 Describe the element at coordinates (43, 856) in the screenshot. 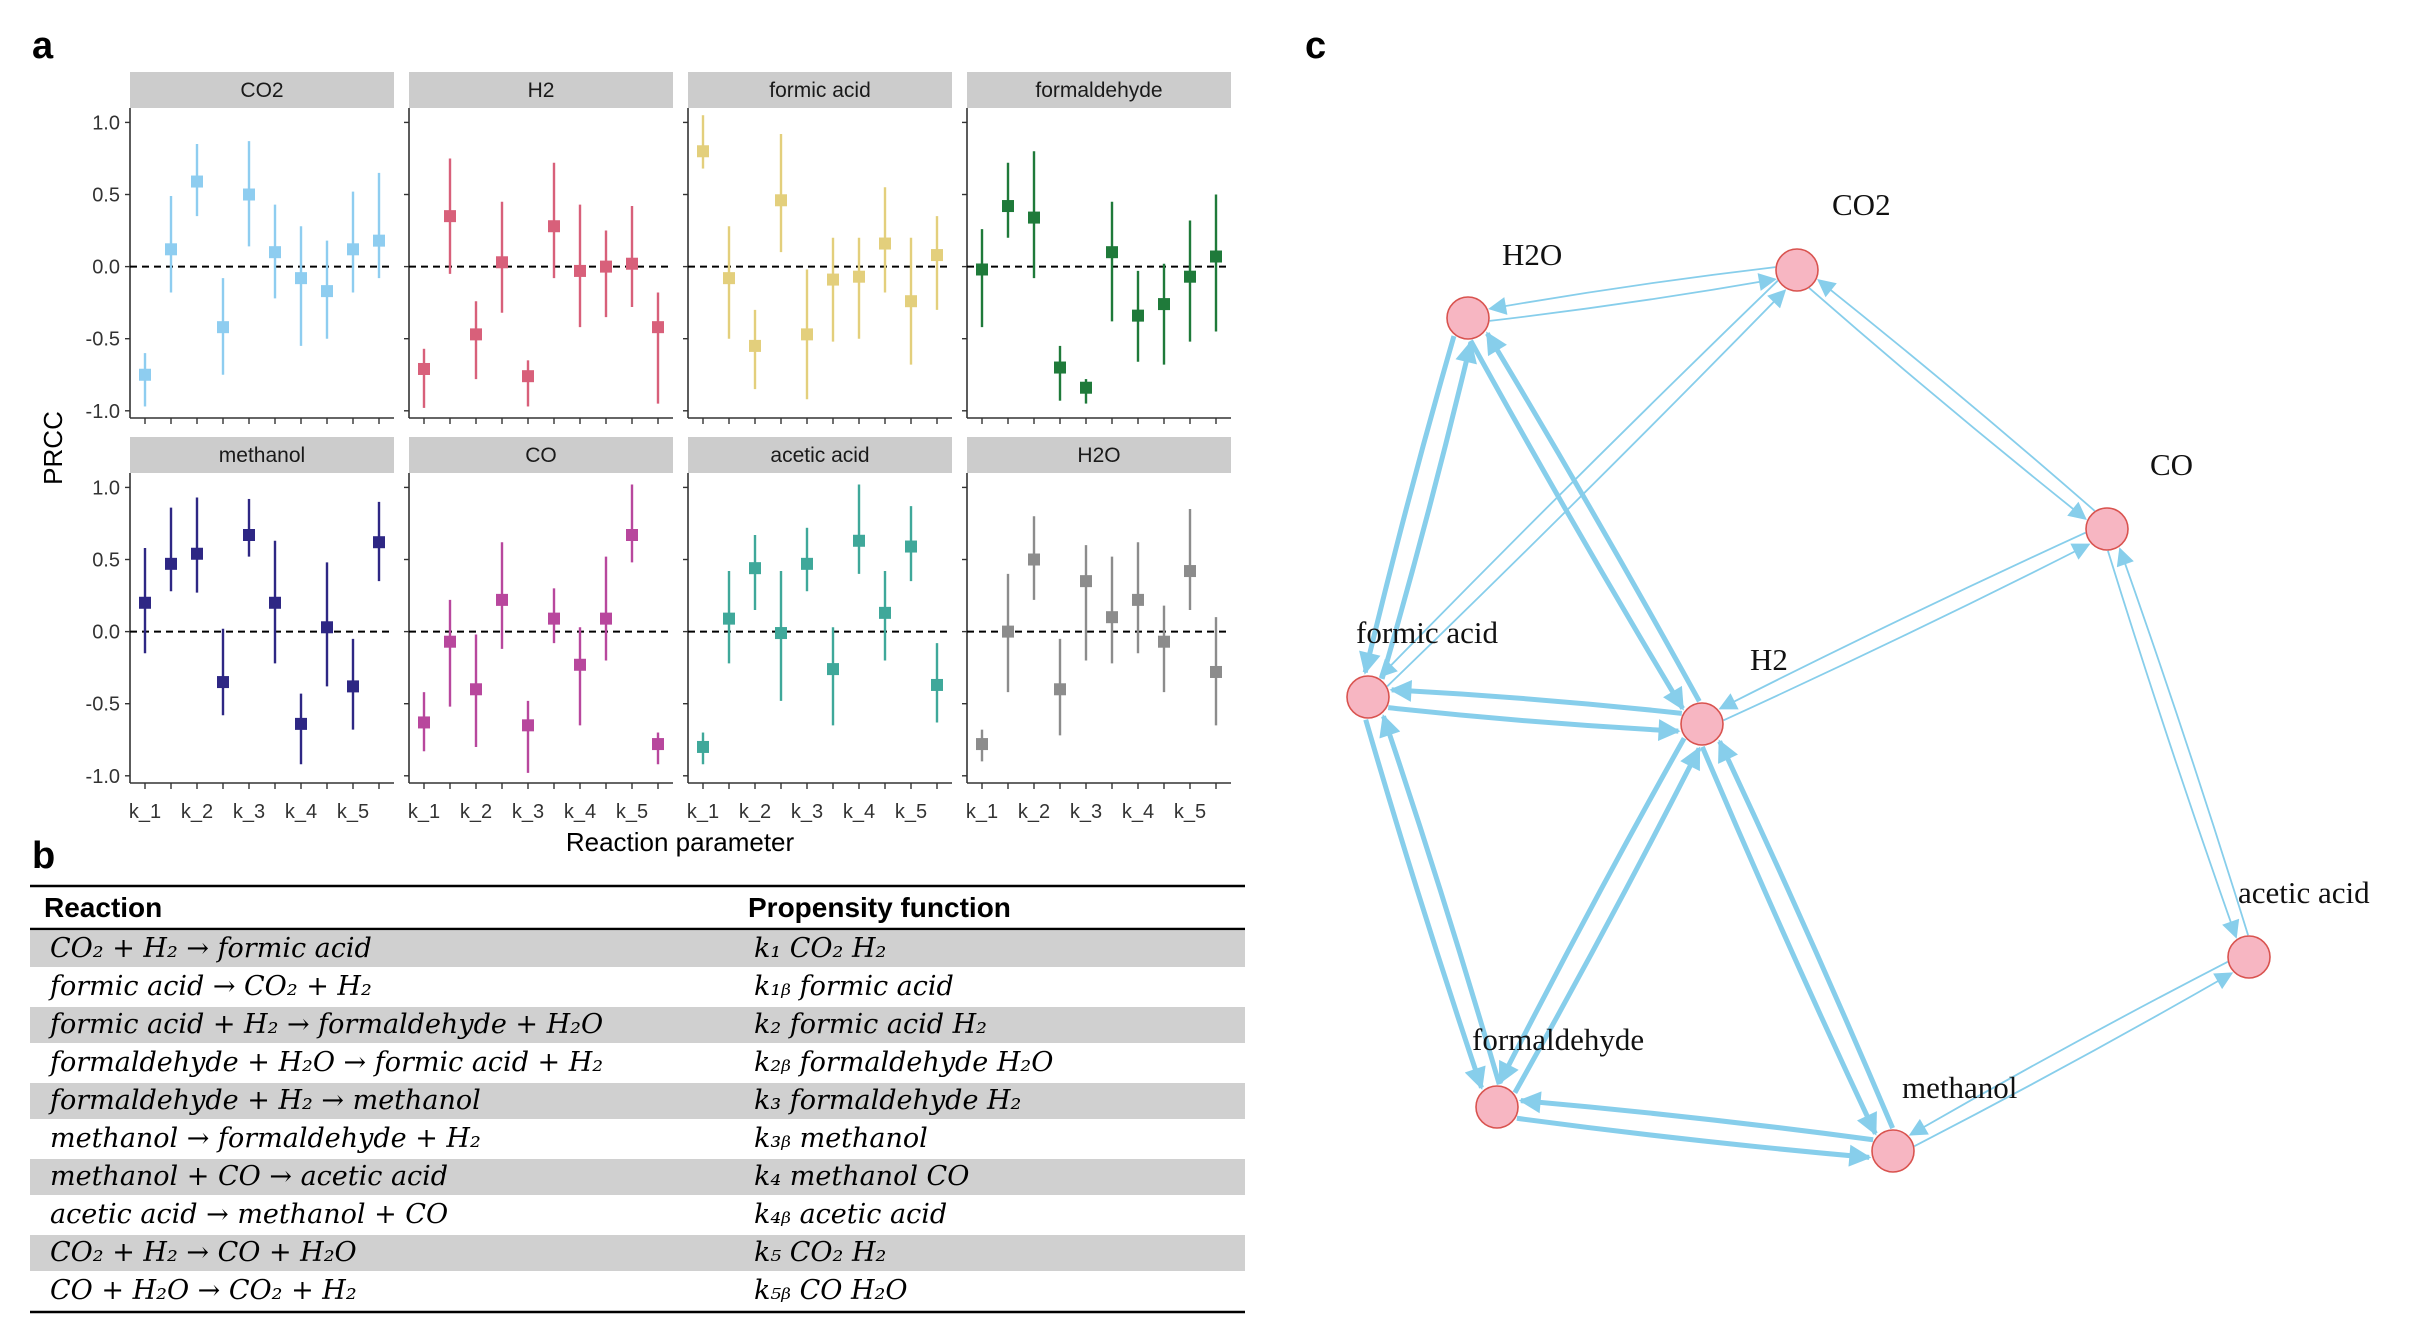

I see `panel-label-b: b` at that location.